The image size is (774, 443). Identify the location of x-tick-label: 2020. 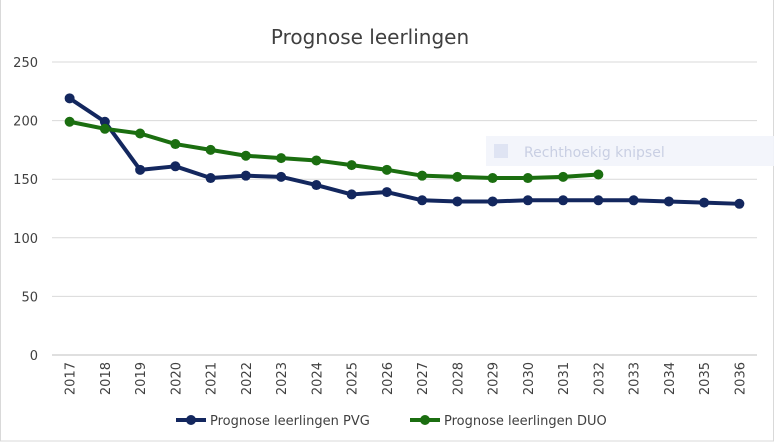
(176, 378).